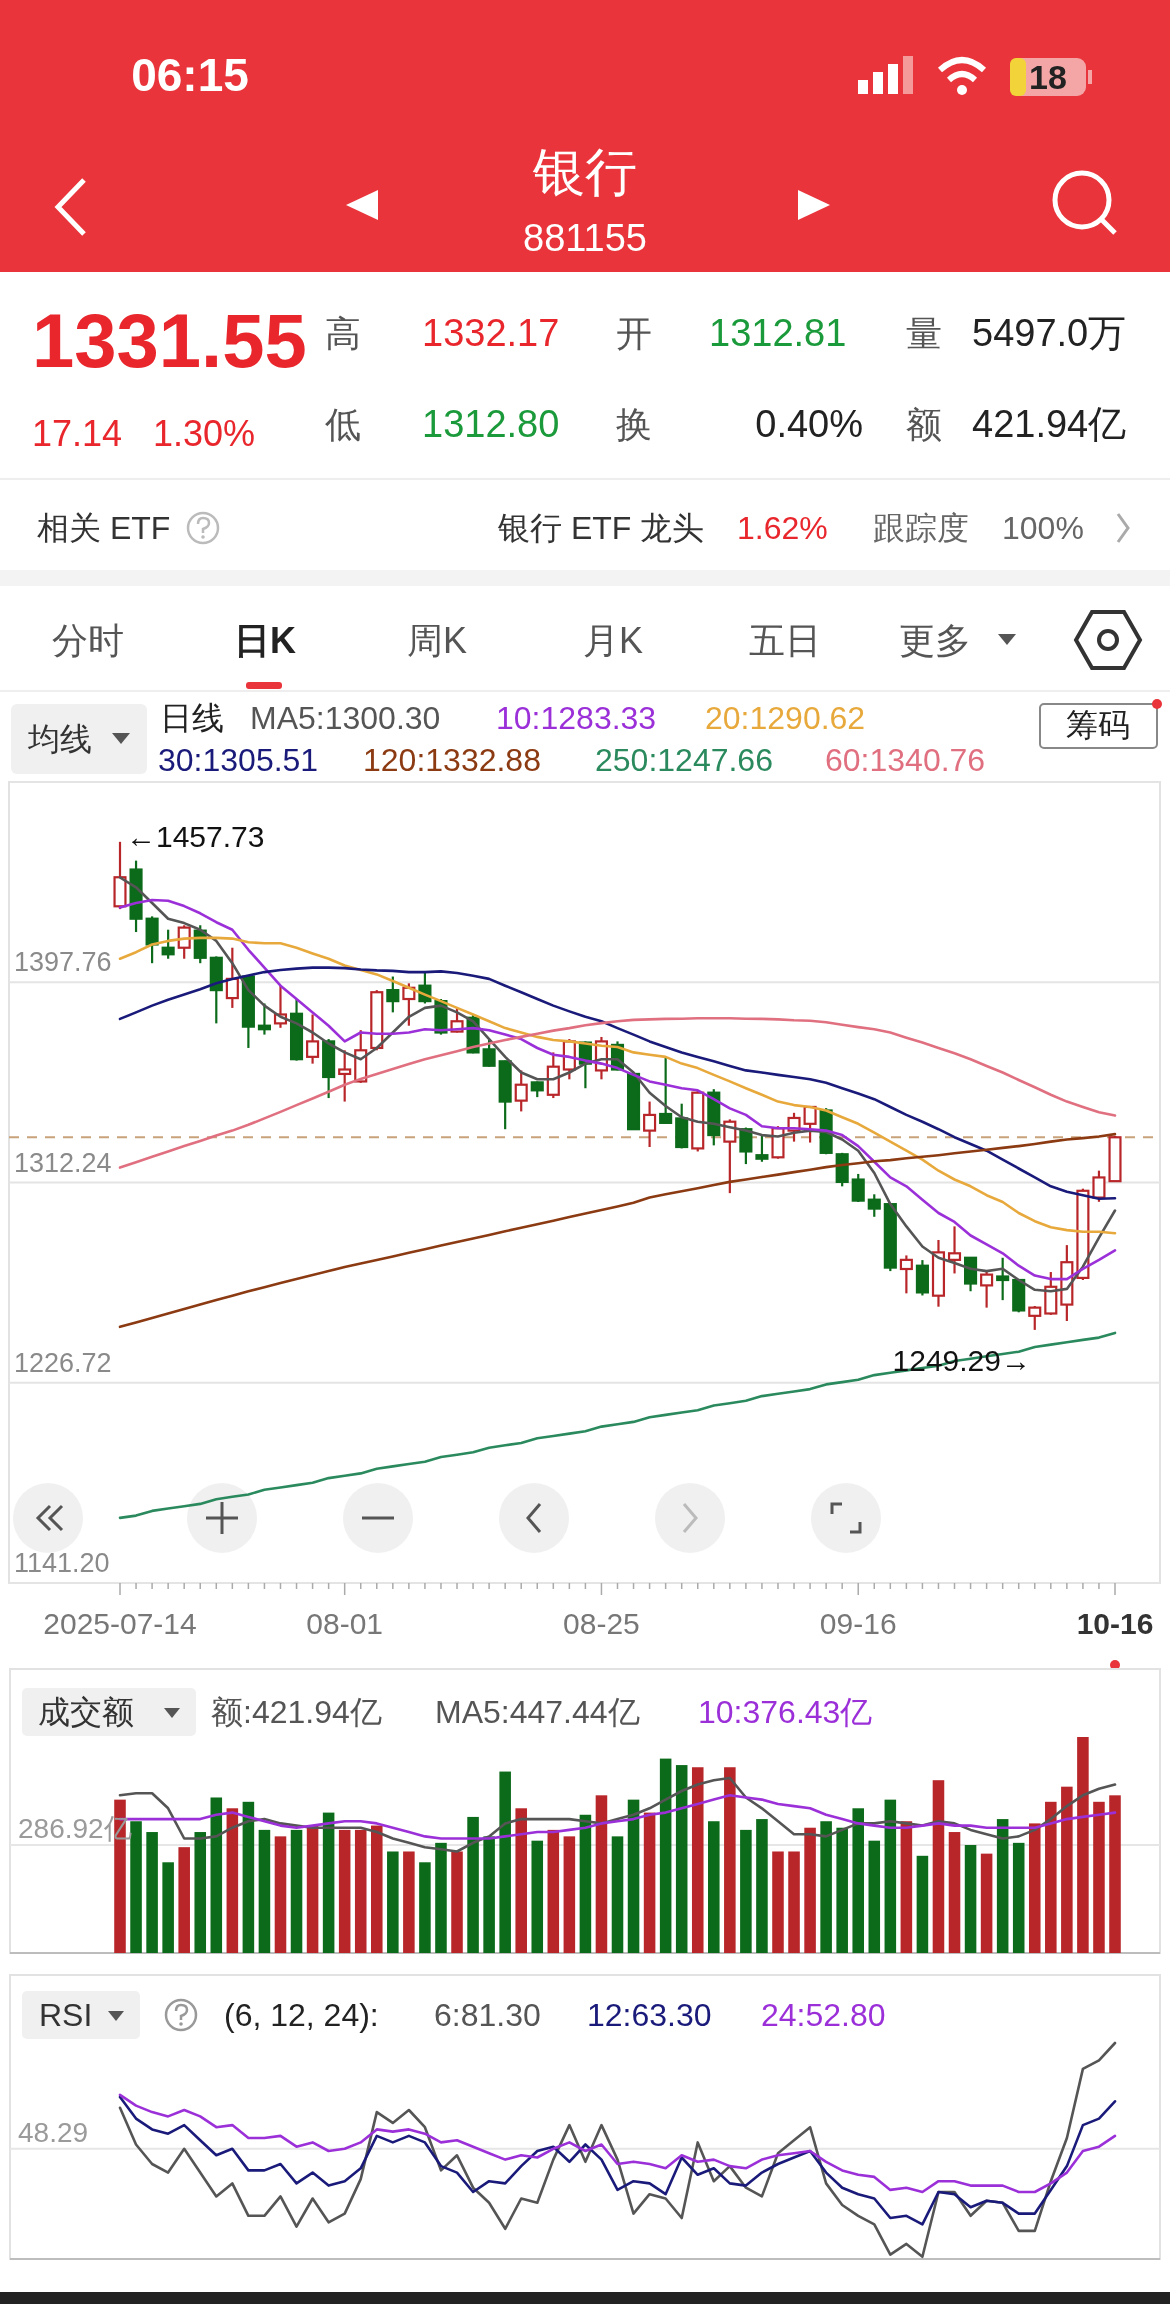 Image resolution: width=1170 pixels, height=2304 pixels. What do you see at coordinates (59, 739) in the screenshot?
I see `text: 均线` at bounding box center [59, 739].